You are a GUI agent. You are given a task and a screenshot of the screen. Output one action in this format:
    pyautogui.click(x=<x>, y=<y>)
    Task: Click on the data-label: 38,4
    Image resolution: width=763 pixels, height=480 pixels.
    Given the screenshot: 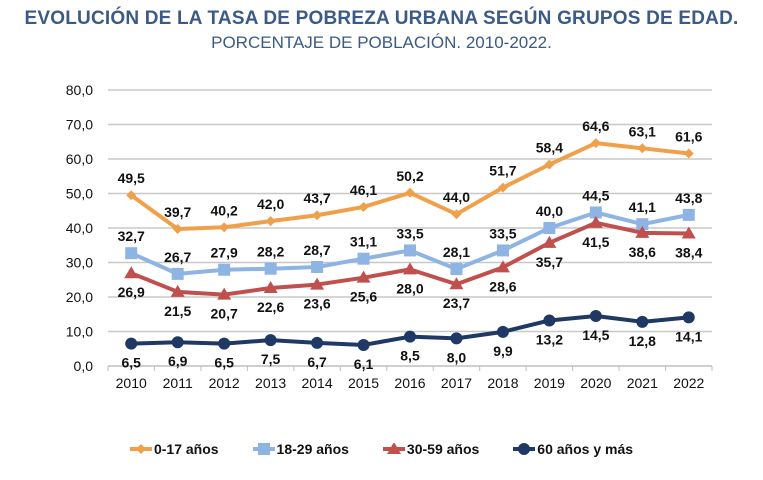 What is the action you would take?
    pyautogui.click(x=688, y=253)
    